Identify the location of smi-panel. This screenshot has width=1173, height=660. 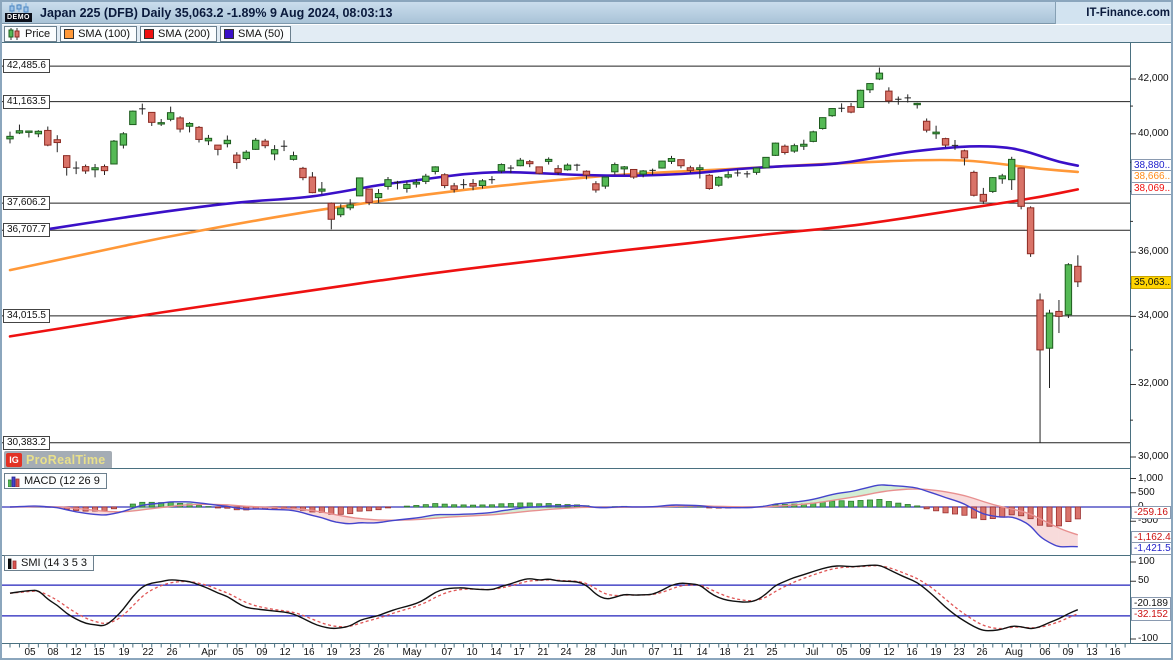
(566, 598).